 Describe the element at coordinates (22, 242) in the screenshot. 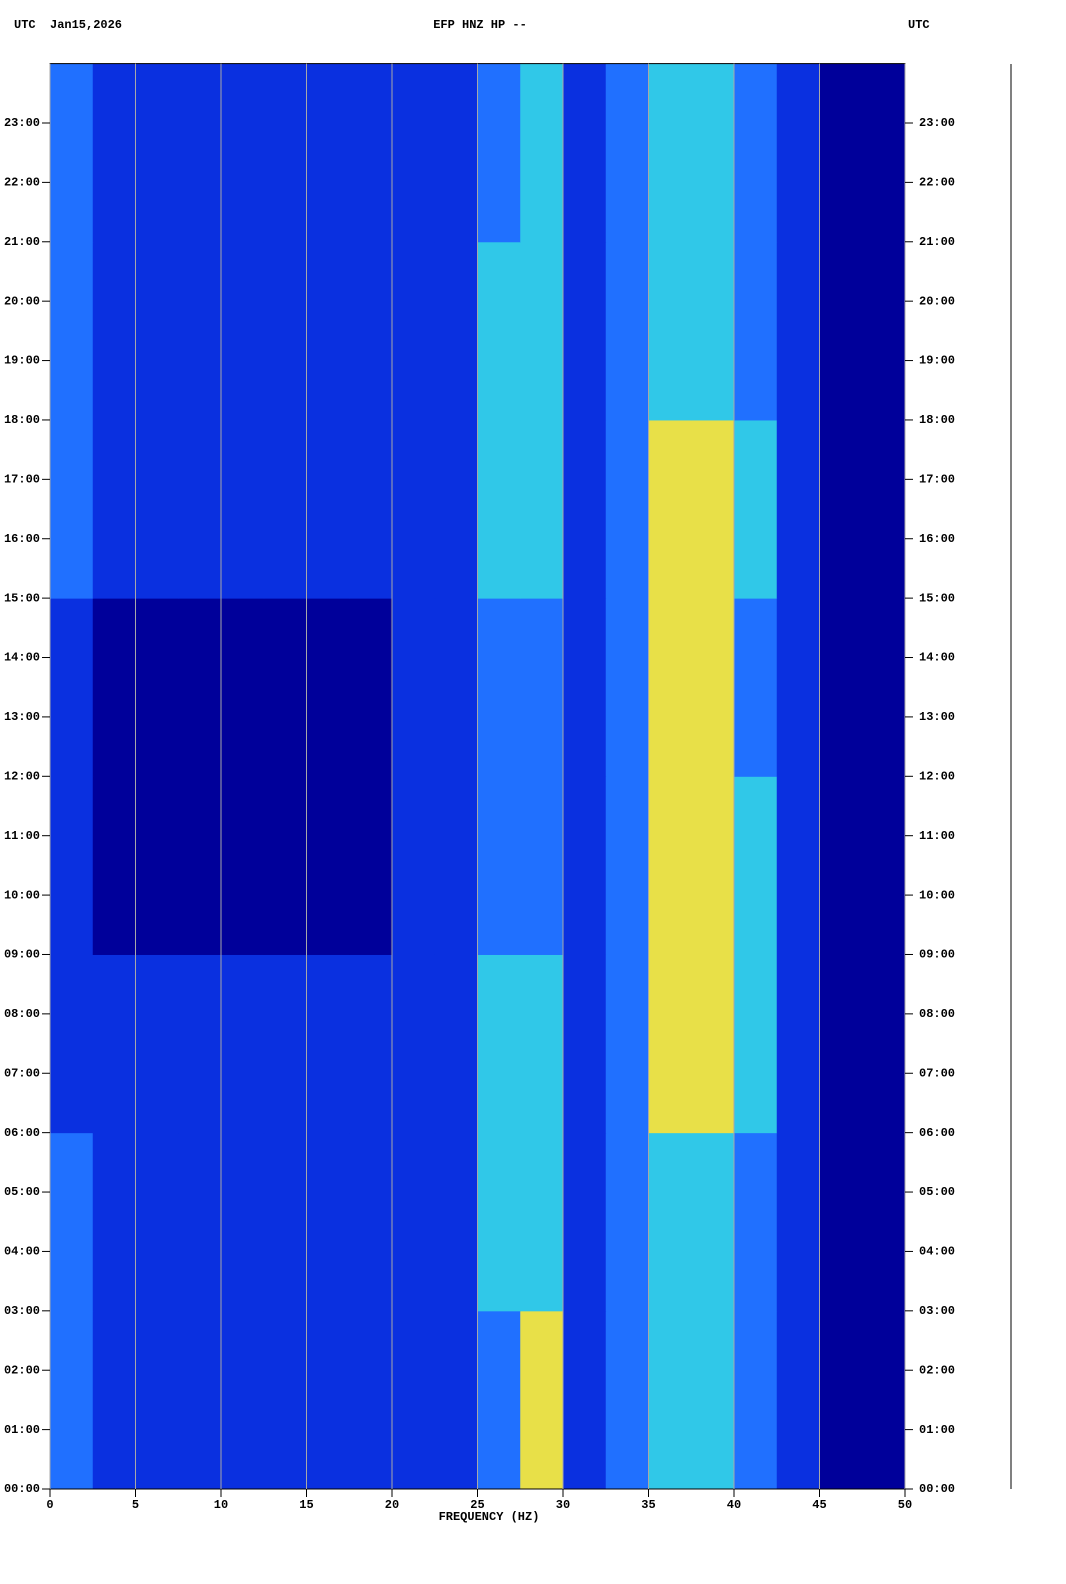

I see `y-tick-label: 21:00` at that location.